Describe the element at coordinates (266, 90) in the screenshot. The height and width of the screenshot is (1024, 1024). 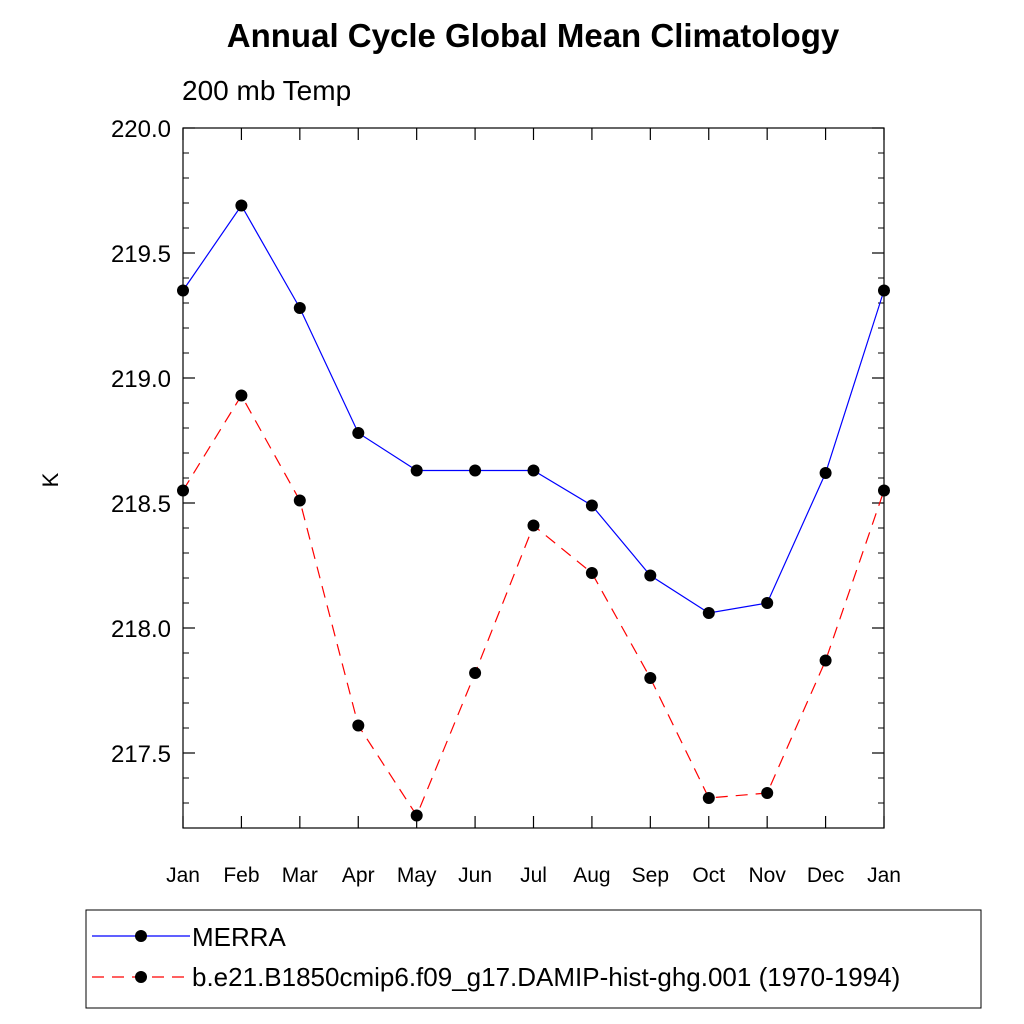
I see `chart-subtitle: 200 mb Temp` at that location.